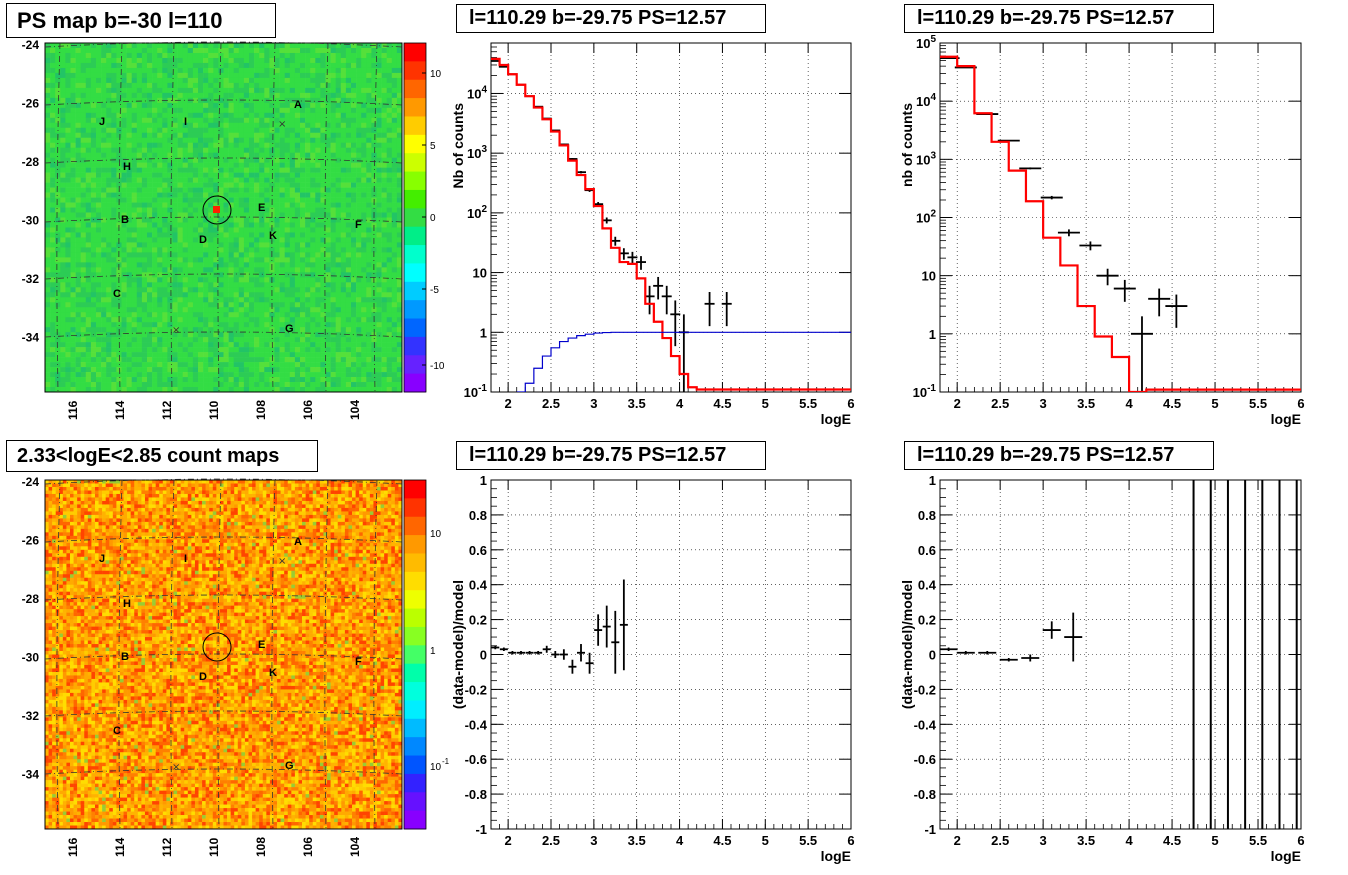 The height and width of the screenshot is (875, 1348). I want to click on map-y-tick-label: -24, so click(31, 482).